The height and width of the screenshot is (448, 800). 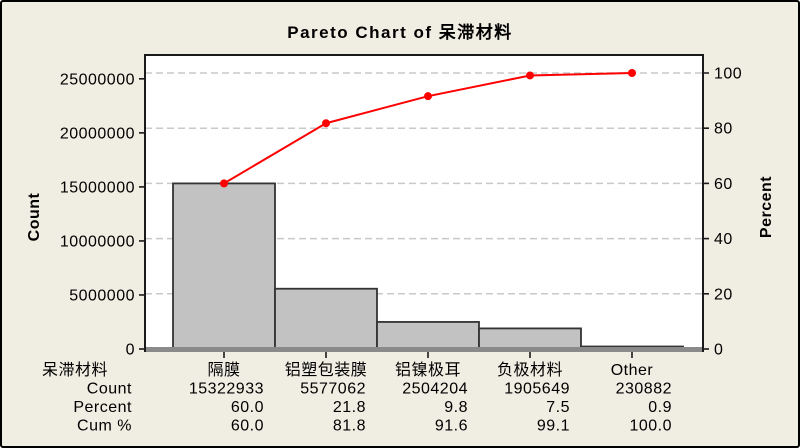 I want to click on right-tick-label-20: 20, so click(x=723, y=294).